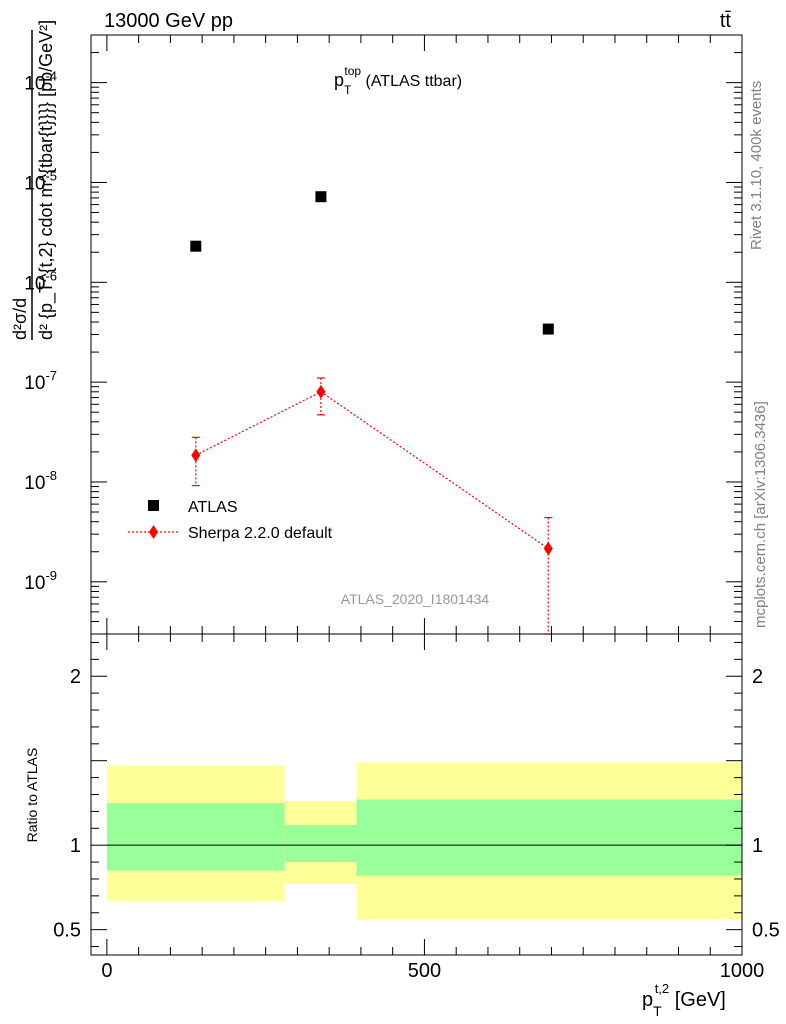 The height and width of the screenshot is (1024, 786). What do you see at coordinates (153, 532) in the screenshot?
I see `legend-sherpa-marker` at bounding box center [153, 532].